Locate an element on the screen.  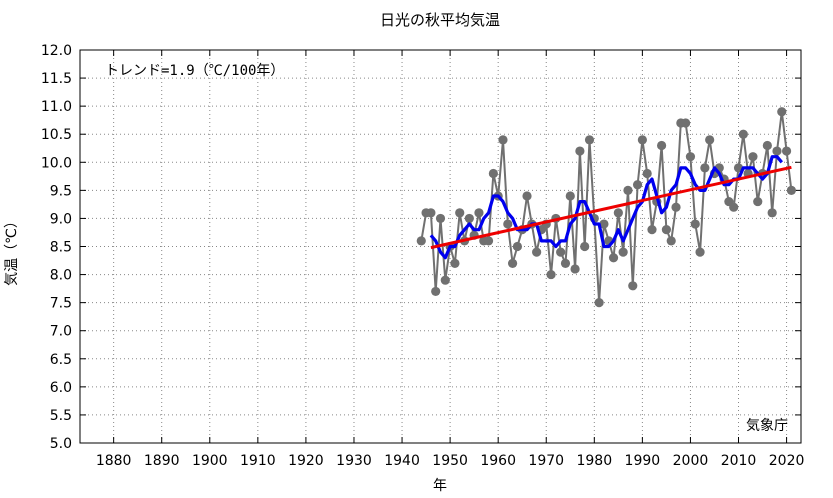
y-tick-label: 5.5 is located at coordinates (61, 416).